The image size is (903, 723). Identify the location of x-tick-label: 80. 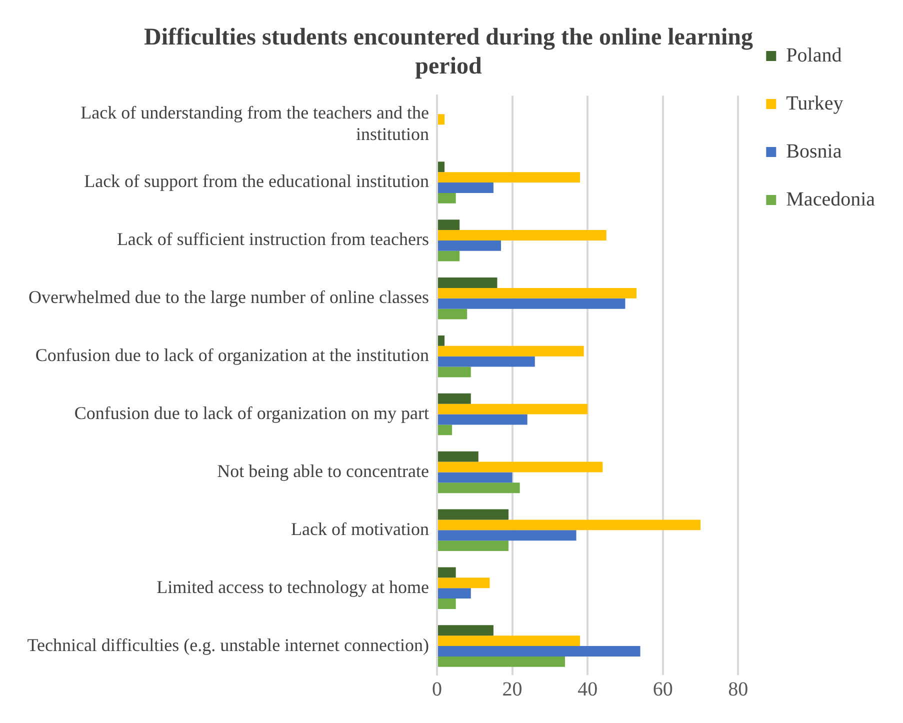
(738, 689).